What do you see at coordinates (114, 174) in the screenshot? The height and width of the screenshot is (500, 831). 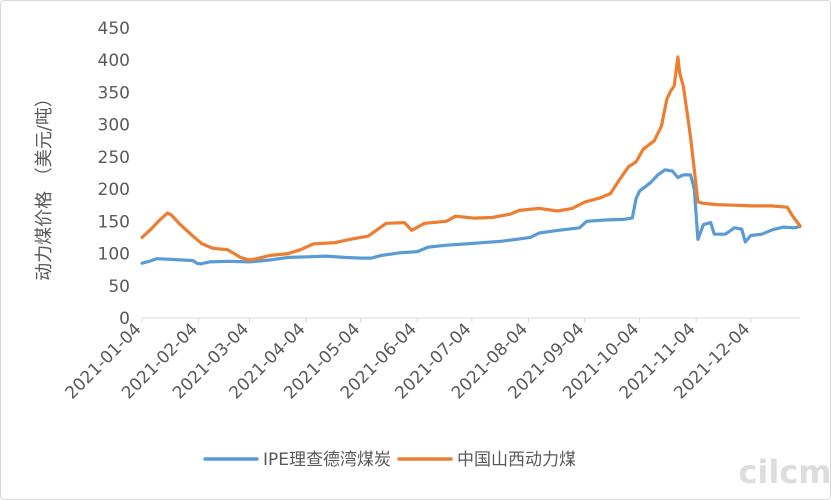 I see `y-axis: 0 50 100 150 200 250 300 350 400 450` at bounding box center [114, 174].